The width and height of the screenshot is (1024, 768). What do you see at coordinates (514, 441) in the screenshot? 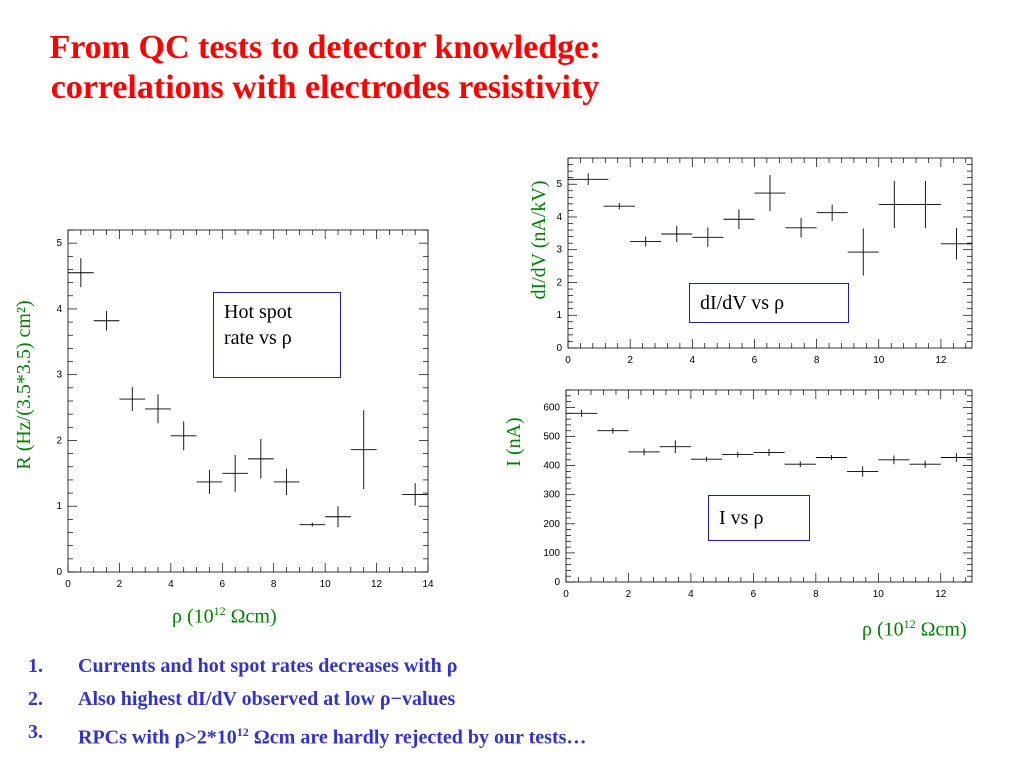
I see `current-y-axis-label: I (nA)` at bounding box center [514, 441].